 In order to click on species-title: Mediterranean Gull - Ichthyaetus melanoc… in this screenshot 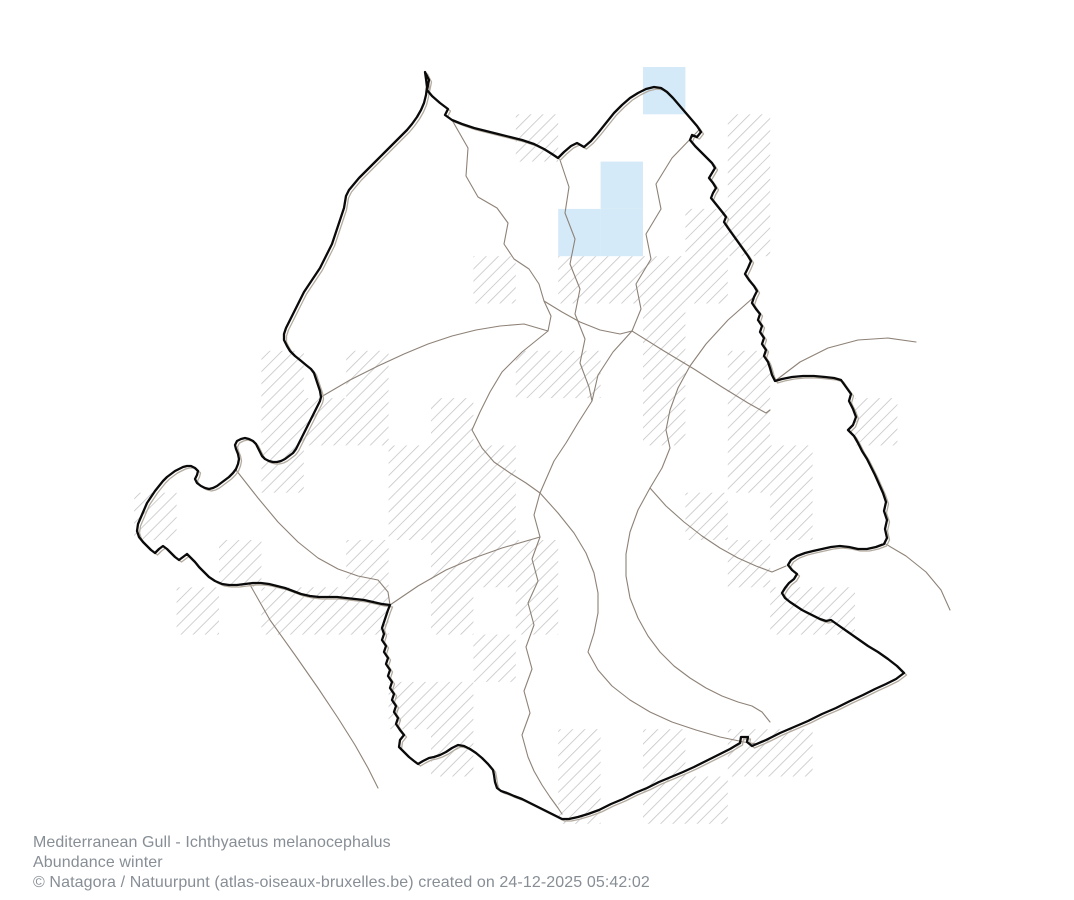, I will do `click(212, 842)`.